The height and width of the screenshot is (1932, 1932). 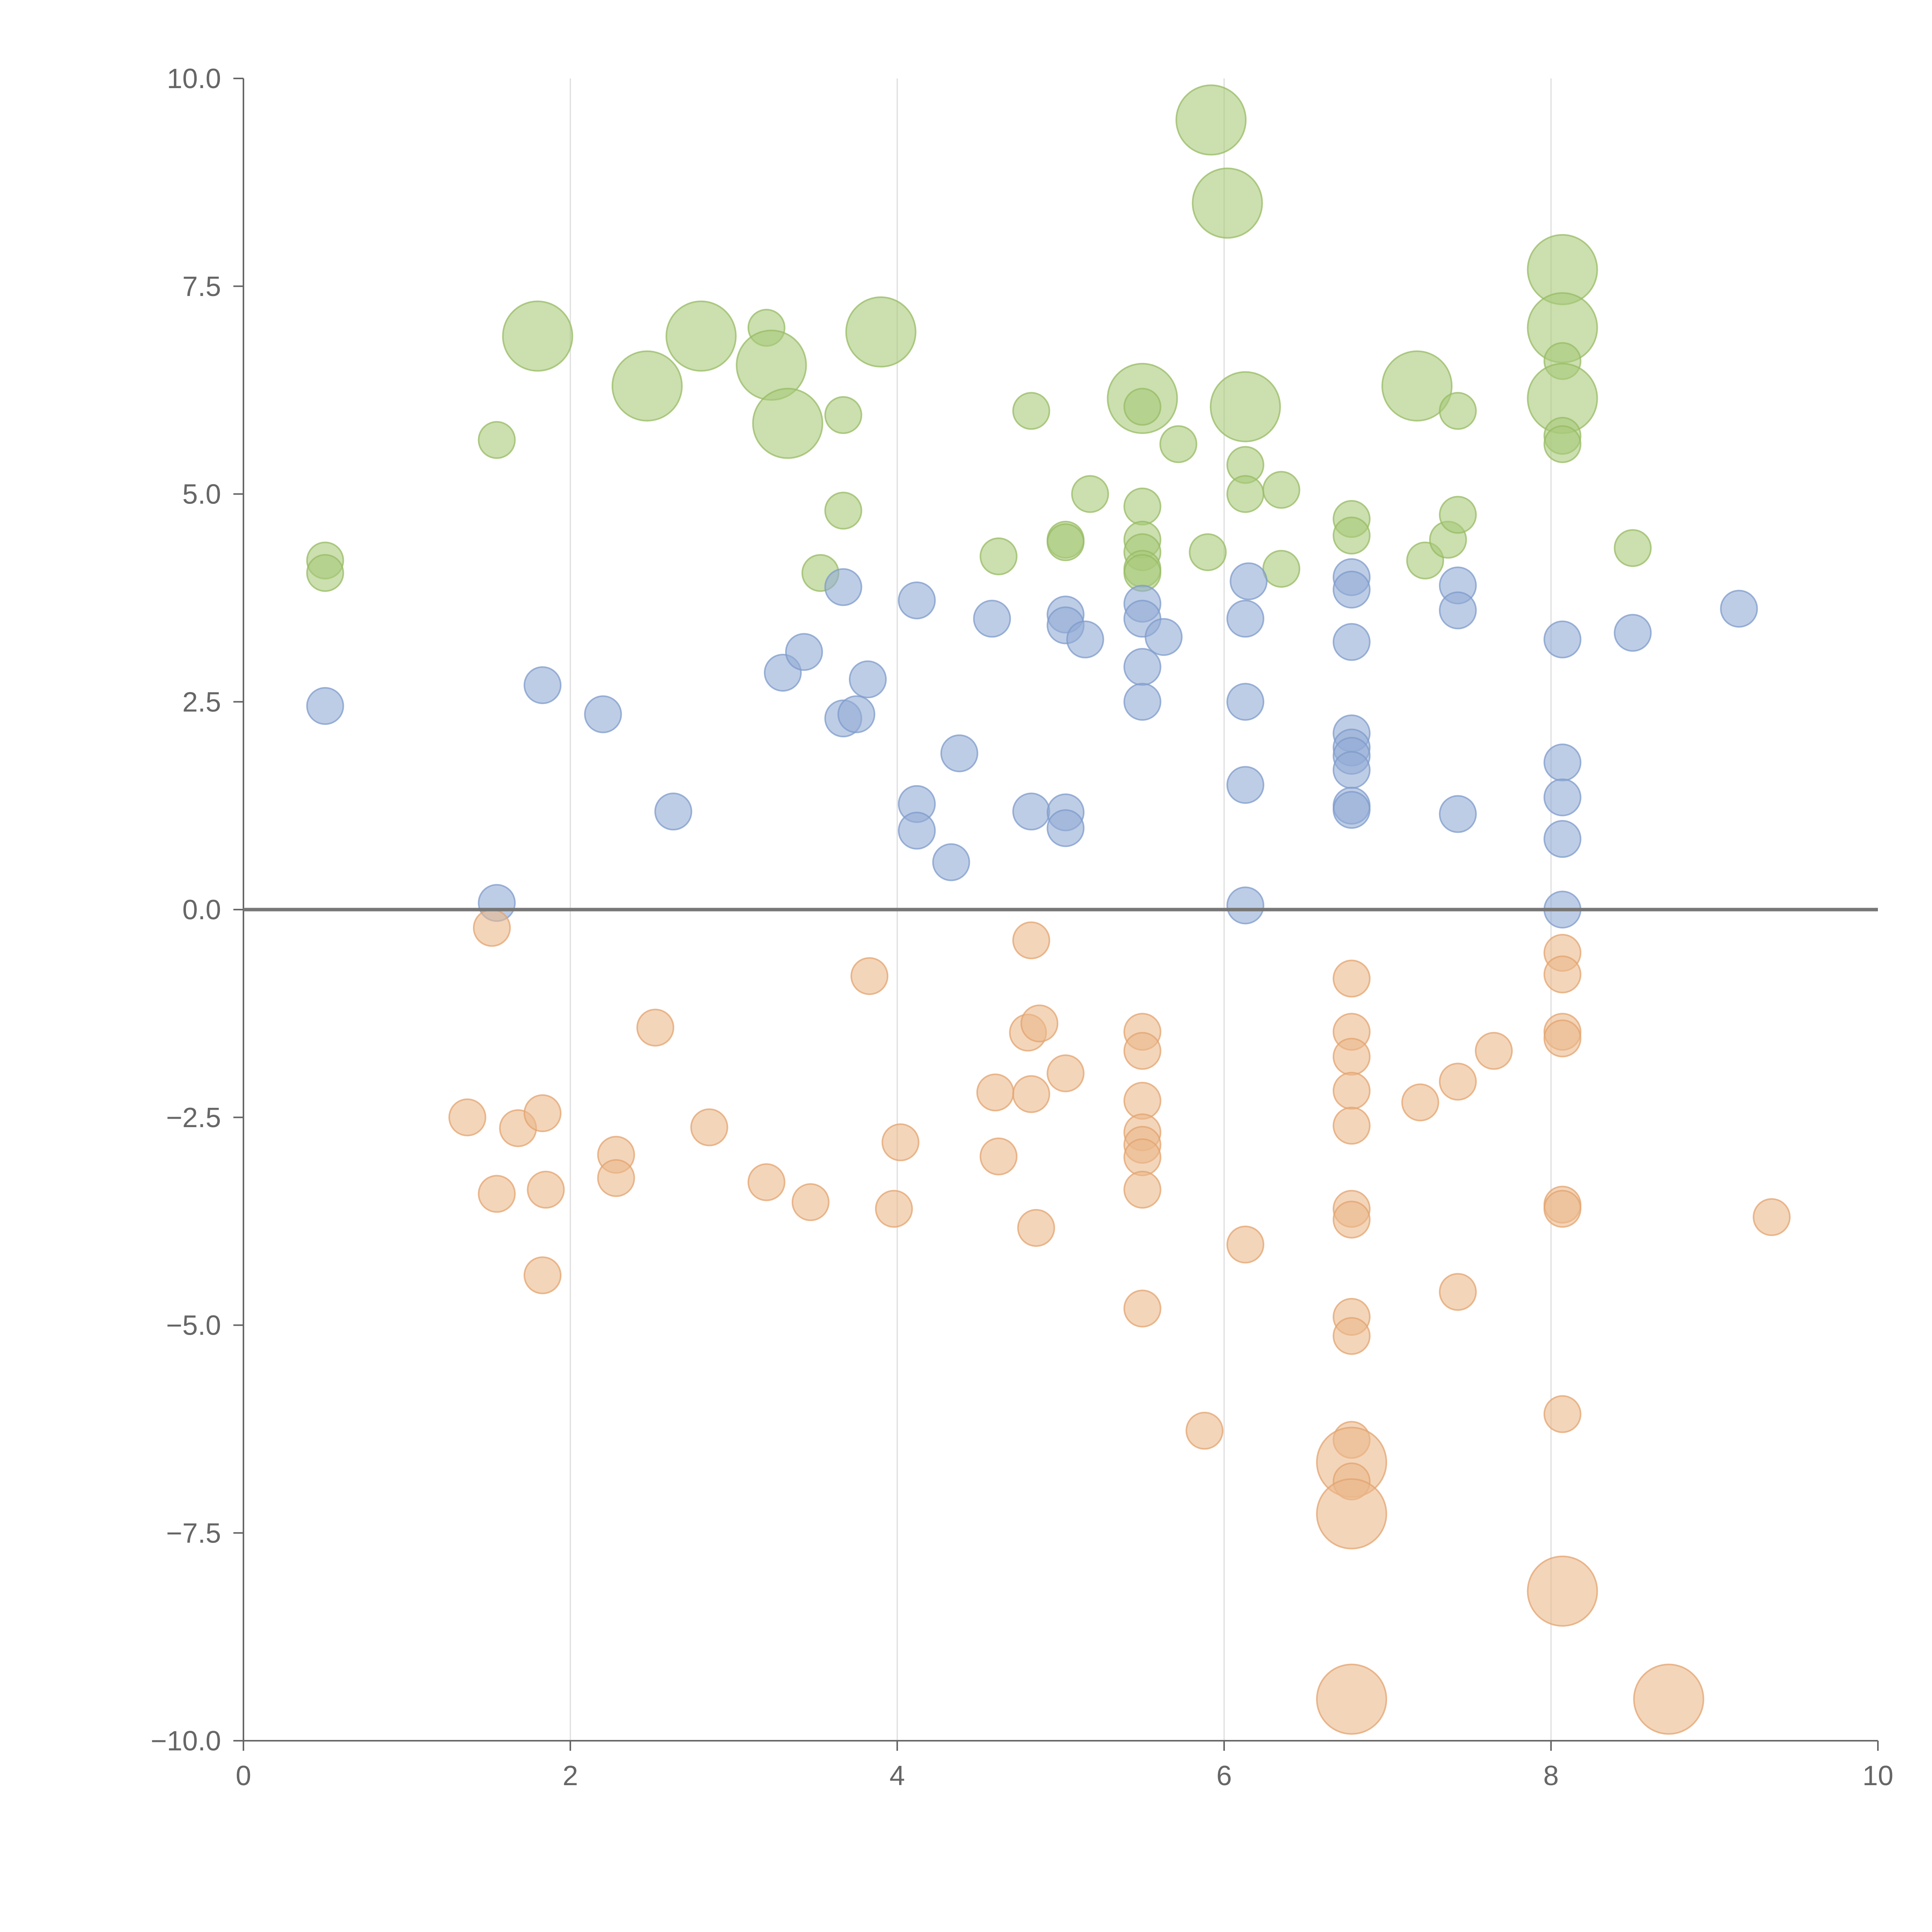 I want to click on x-tick-label: 0, so click(x=244, y=1775).